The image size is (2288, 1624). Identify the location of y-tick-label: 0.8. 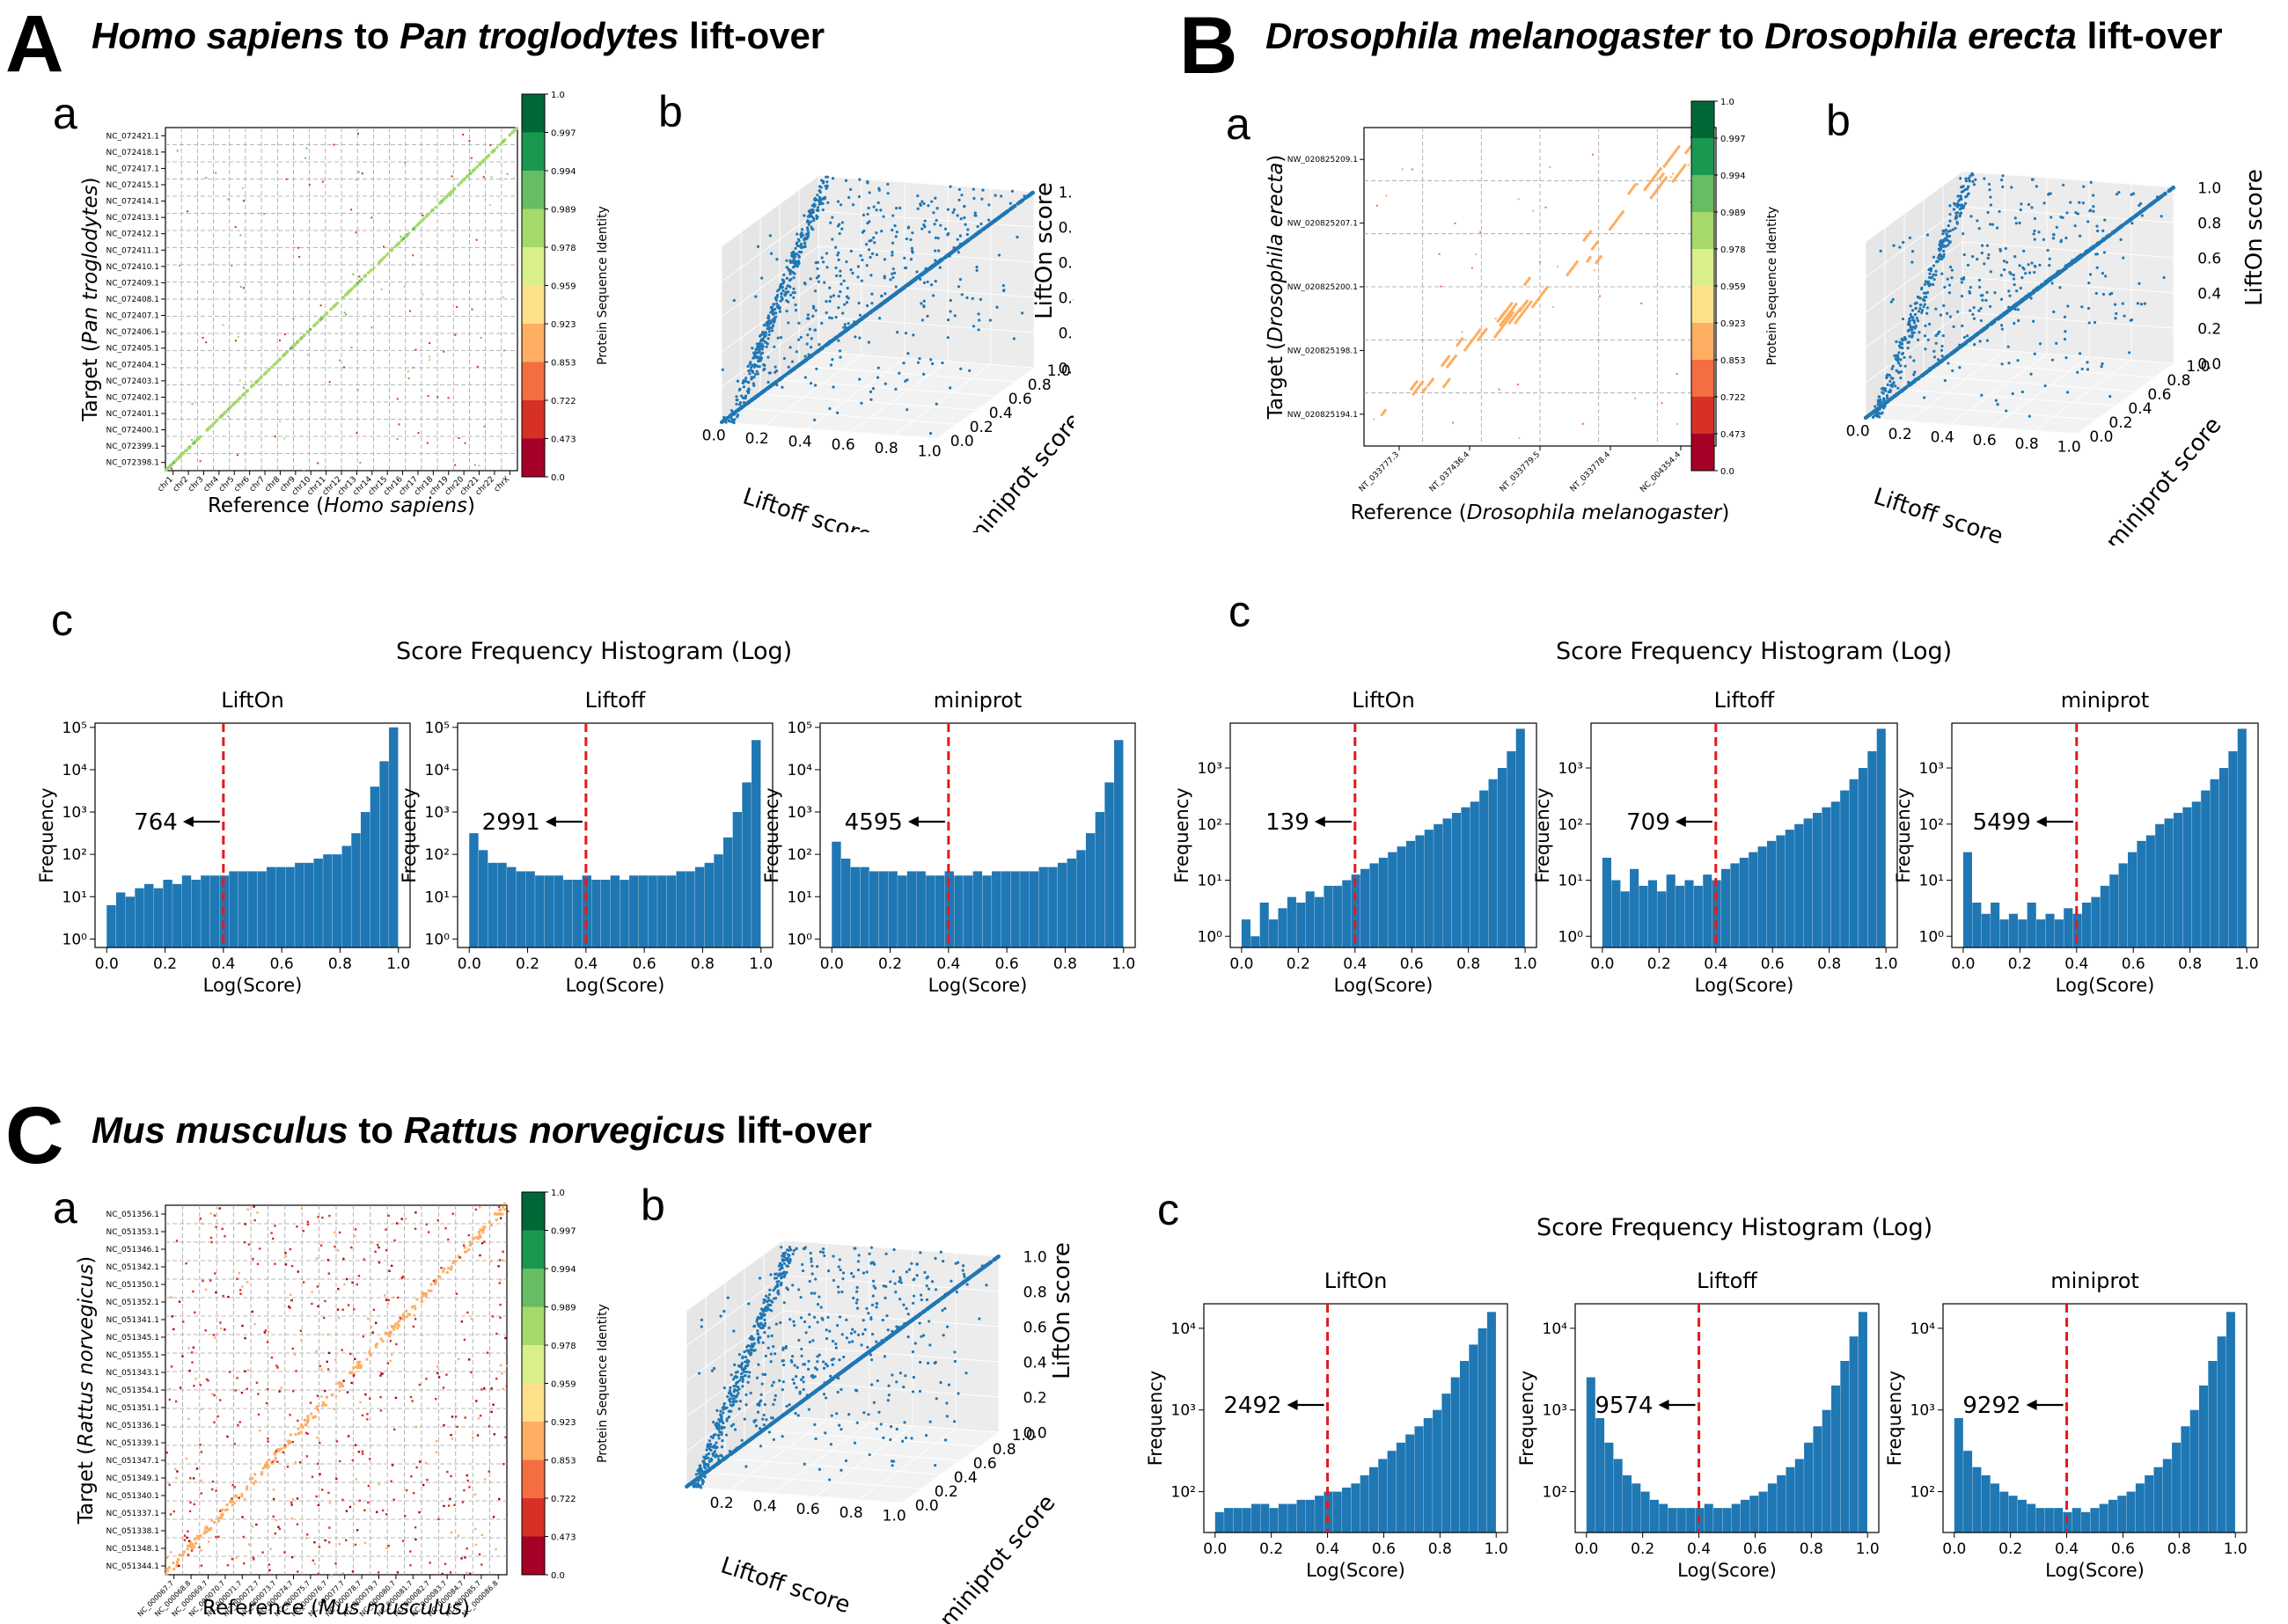
(2178, 381).